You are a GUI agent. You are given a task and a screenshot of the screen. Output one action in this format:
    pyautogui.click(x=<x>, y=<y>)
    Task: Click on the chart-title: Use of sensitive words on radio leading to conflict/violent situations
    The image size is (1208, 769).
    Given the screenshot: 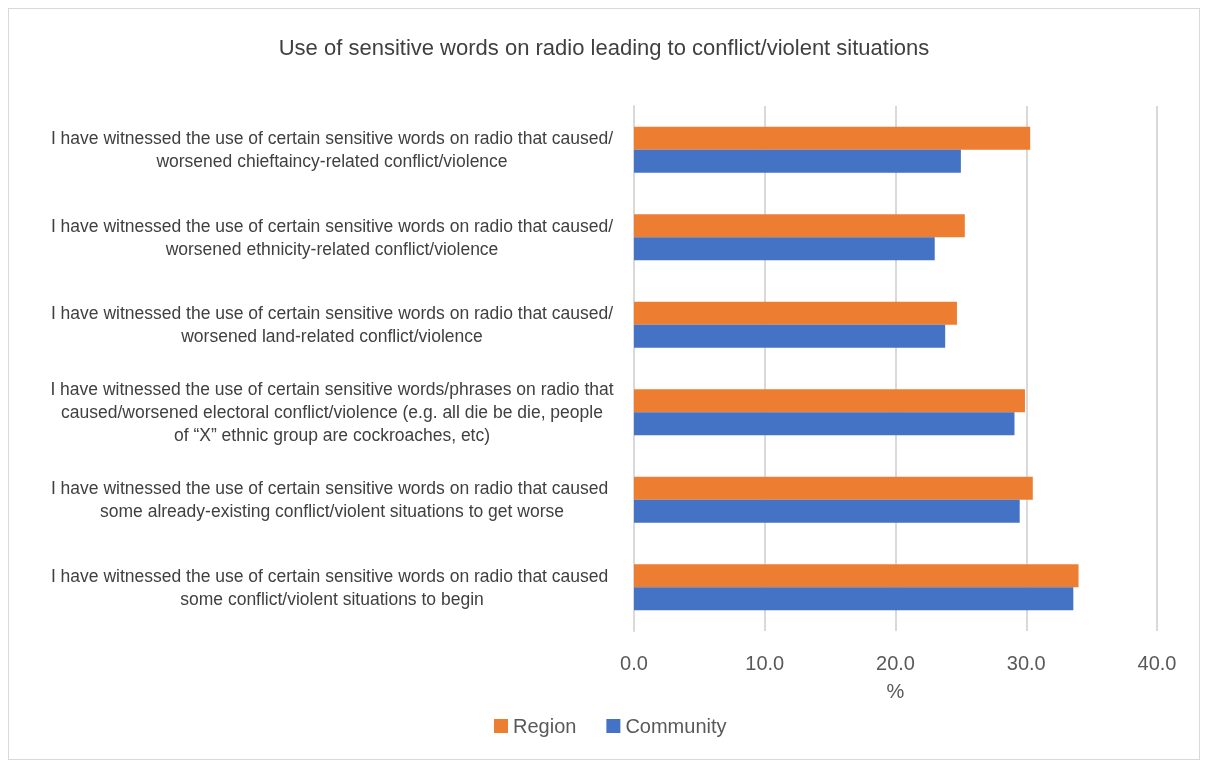 What is the action you would take?
    pyautogui.click(x=604, y=47)
    